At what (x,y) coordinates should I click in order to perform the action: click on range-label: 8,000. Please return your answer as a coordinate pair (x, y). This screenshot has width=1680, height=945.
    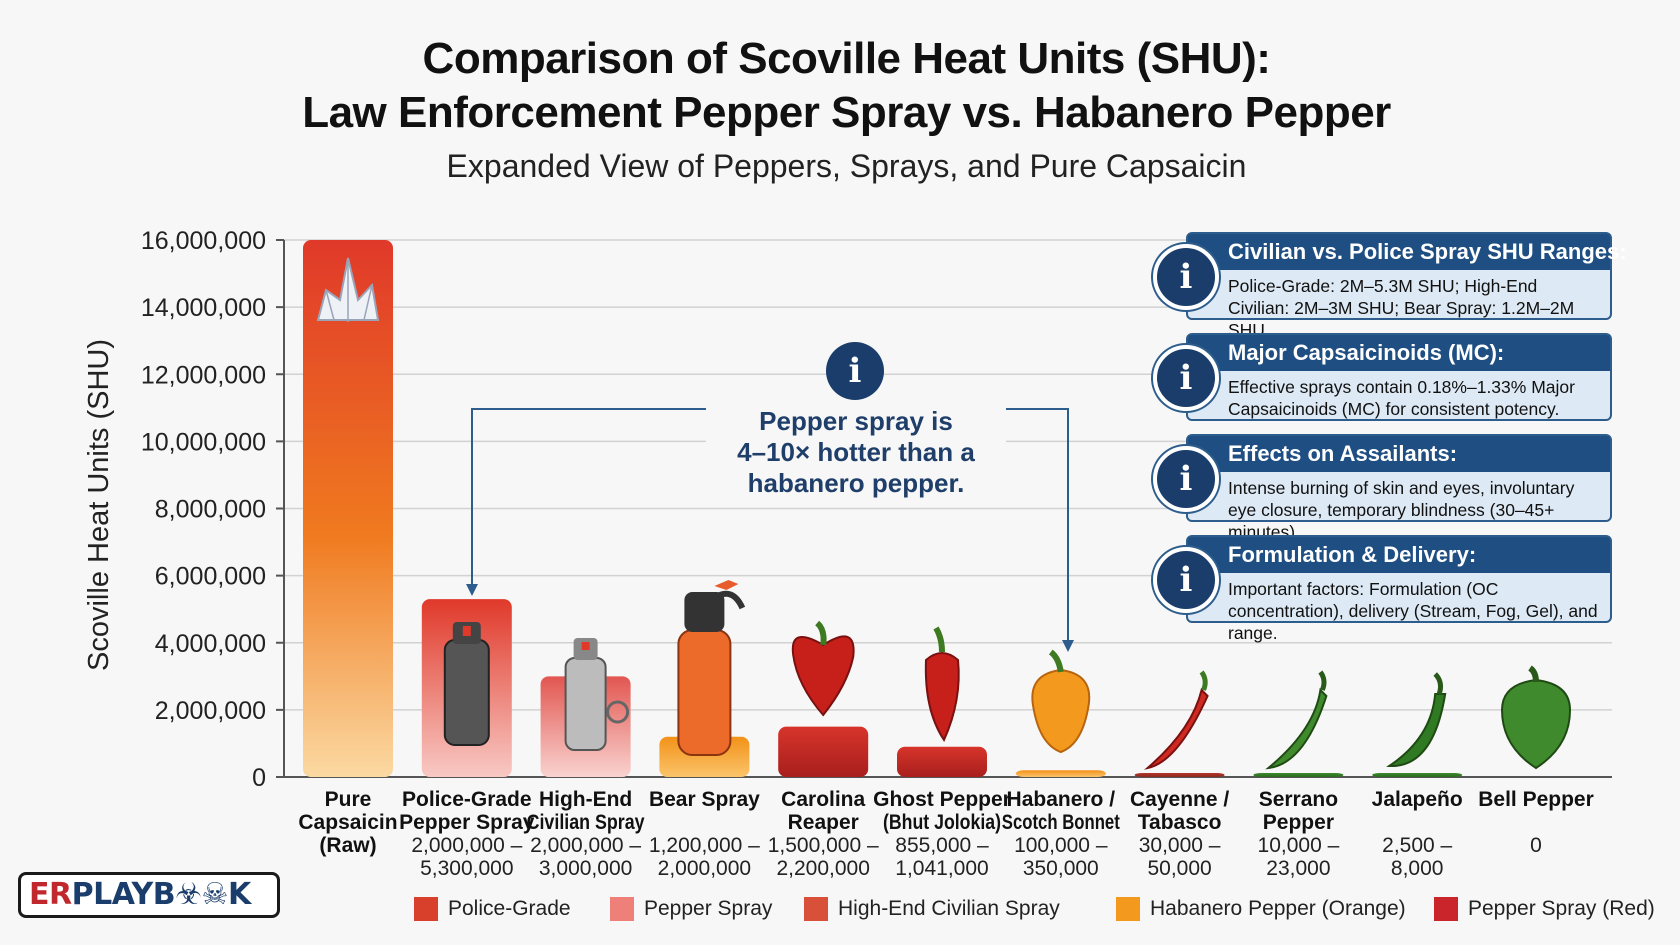
    Looking at the image, I should click on (1417, 868).